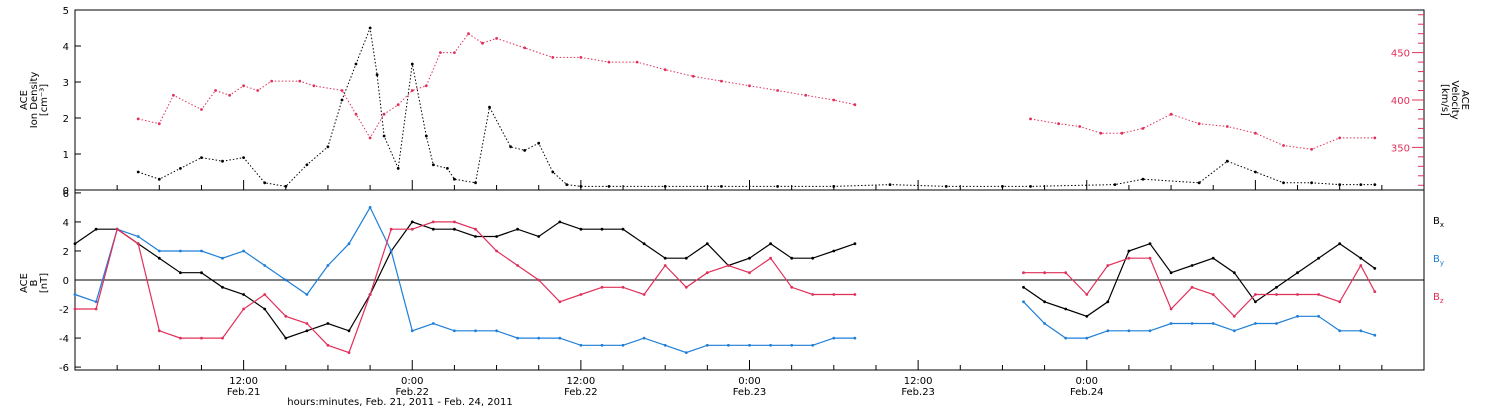  I want to click on top-y-tick-label: 2, so click(66, 119).